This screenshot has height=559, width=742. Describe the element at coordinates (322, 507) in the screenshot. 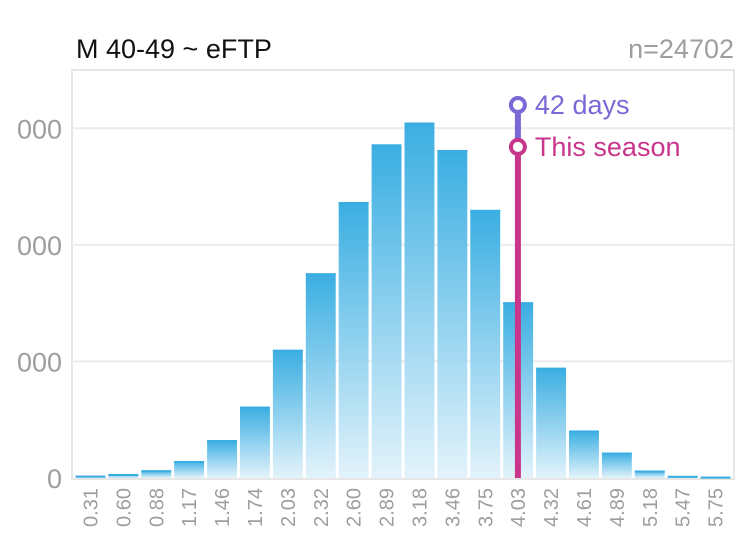

I see `x-tick-label: 2.32` at that location.